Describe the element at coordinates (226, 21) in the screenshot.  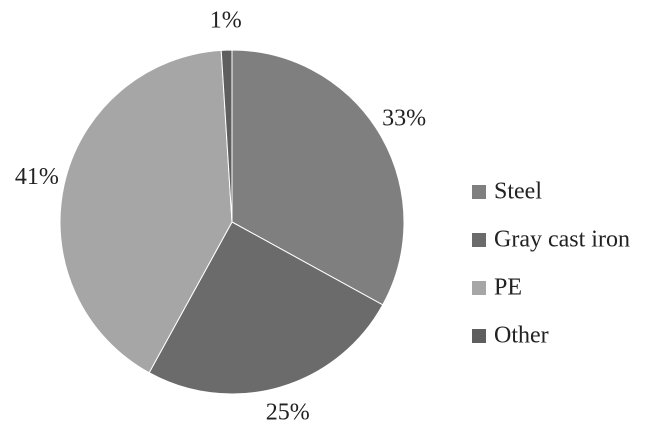
I see `data-label: 1%` at that location.